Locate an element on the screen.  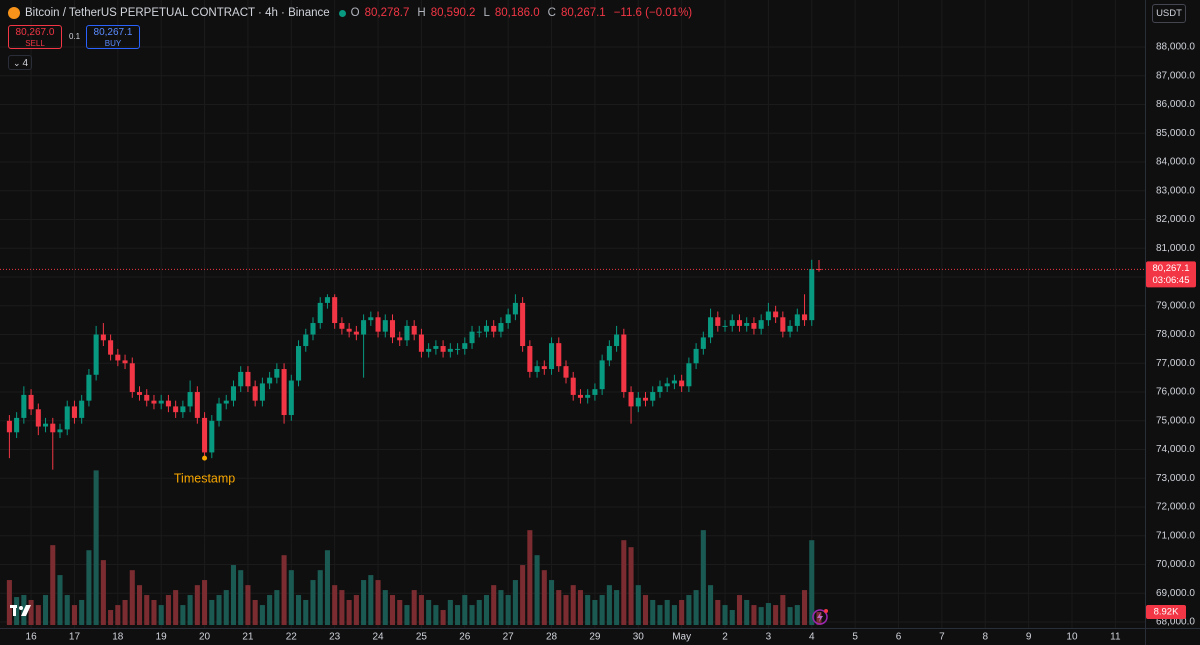
x-tick-label: 16 is located at coordinates (32, 637).